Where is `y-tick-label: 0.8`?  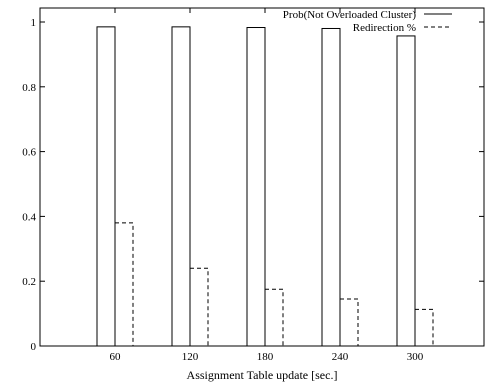 y-tick-label: 0.8 is located at coordinates (29, 88).